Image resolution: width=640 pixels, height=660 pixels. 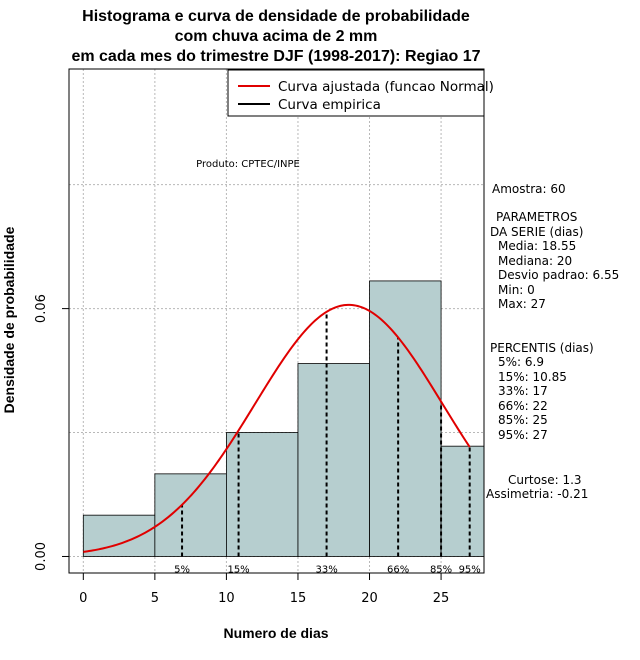 What do you see at coordinates (537, 494) in the screenshot?
I see `stat-assimetria: Assimetria: -0.21` at bounding box center [537, 494].